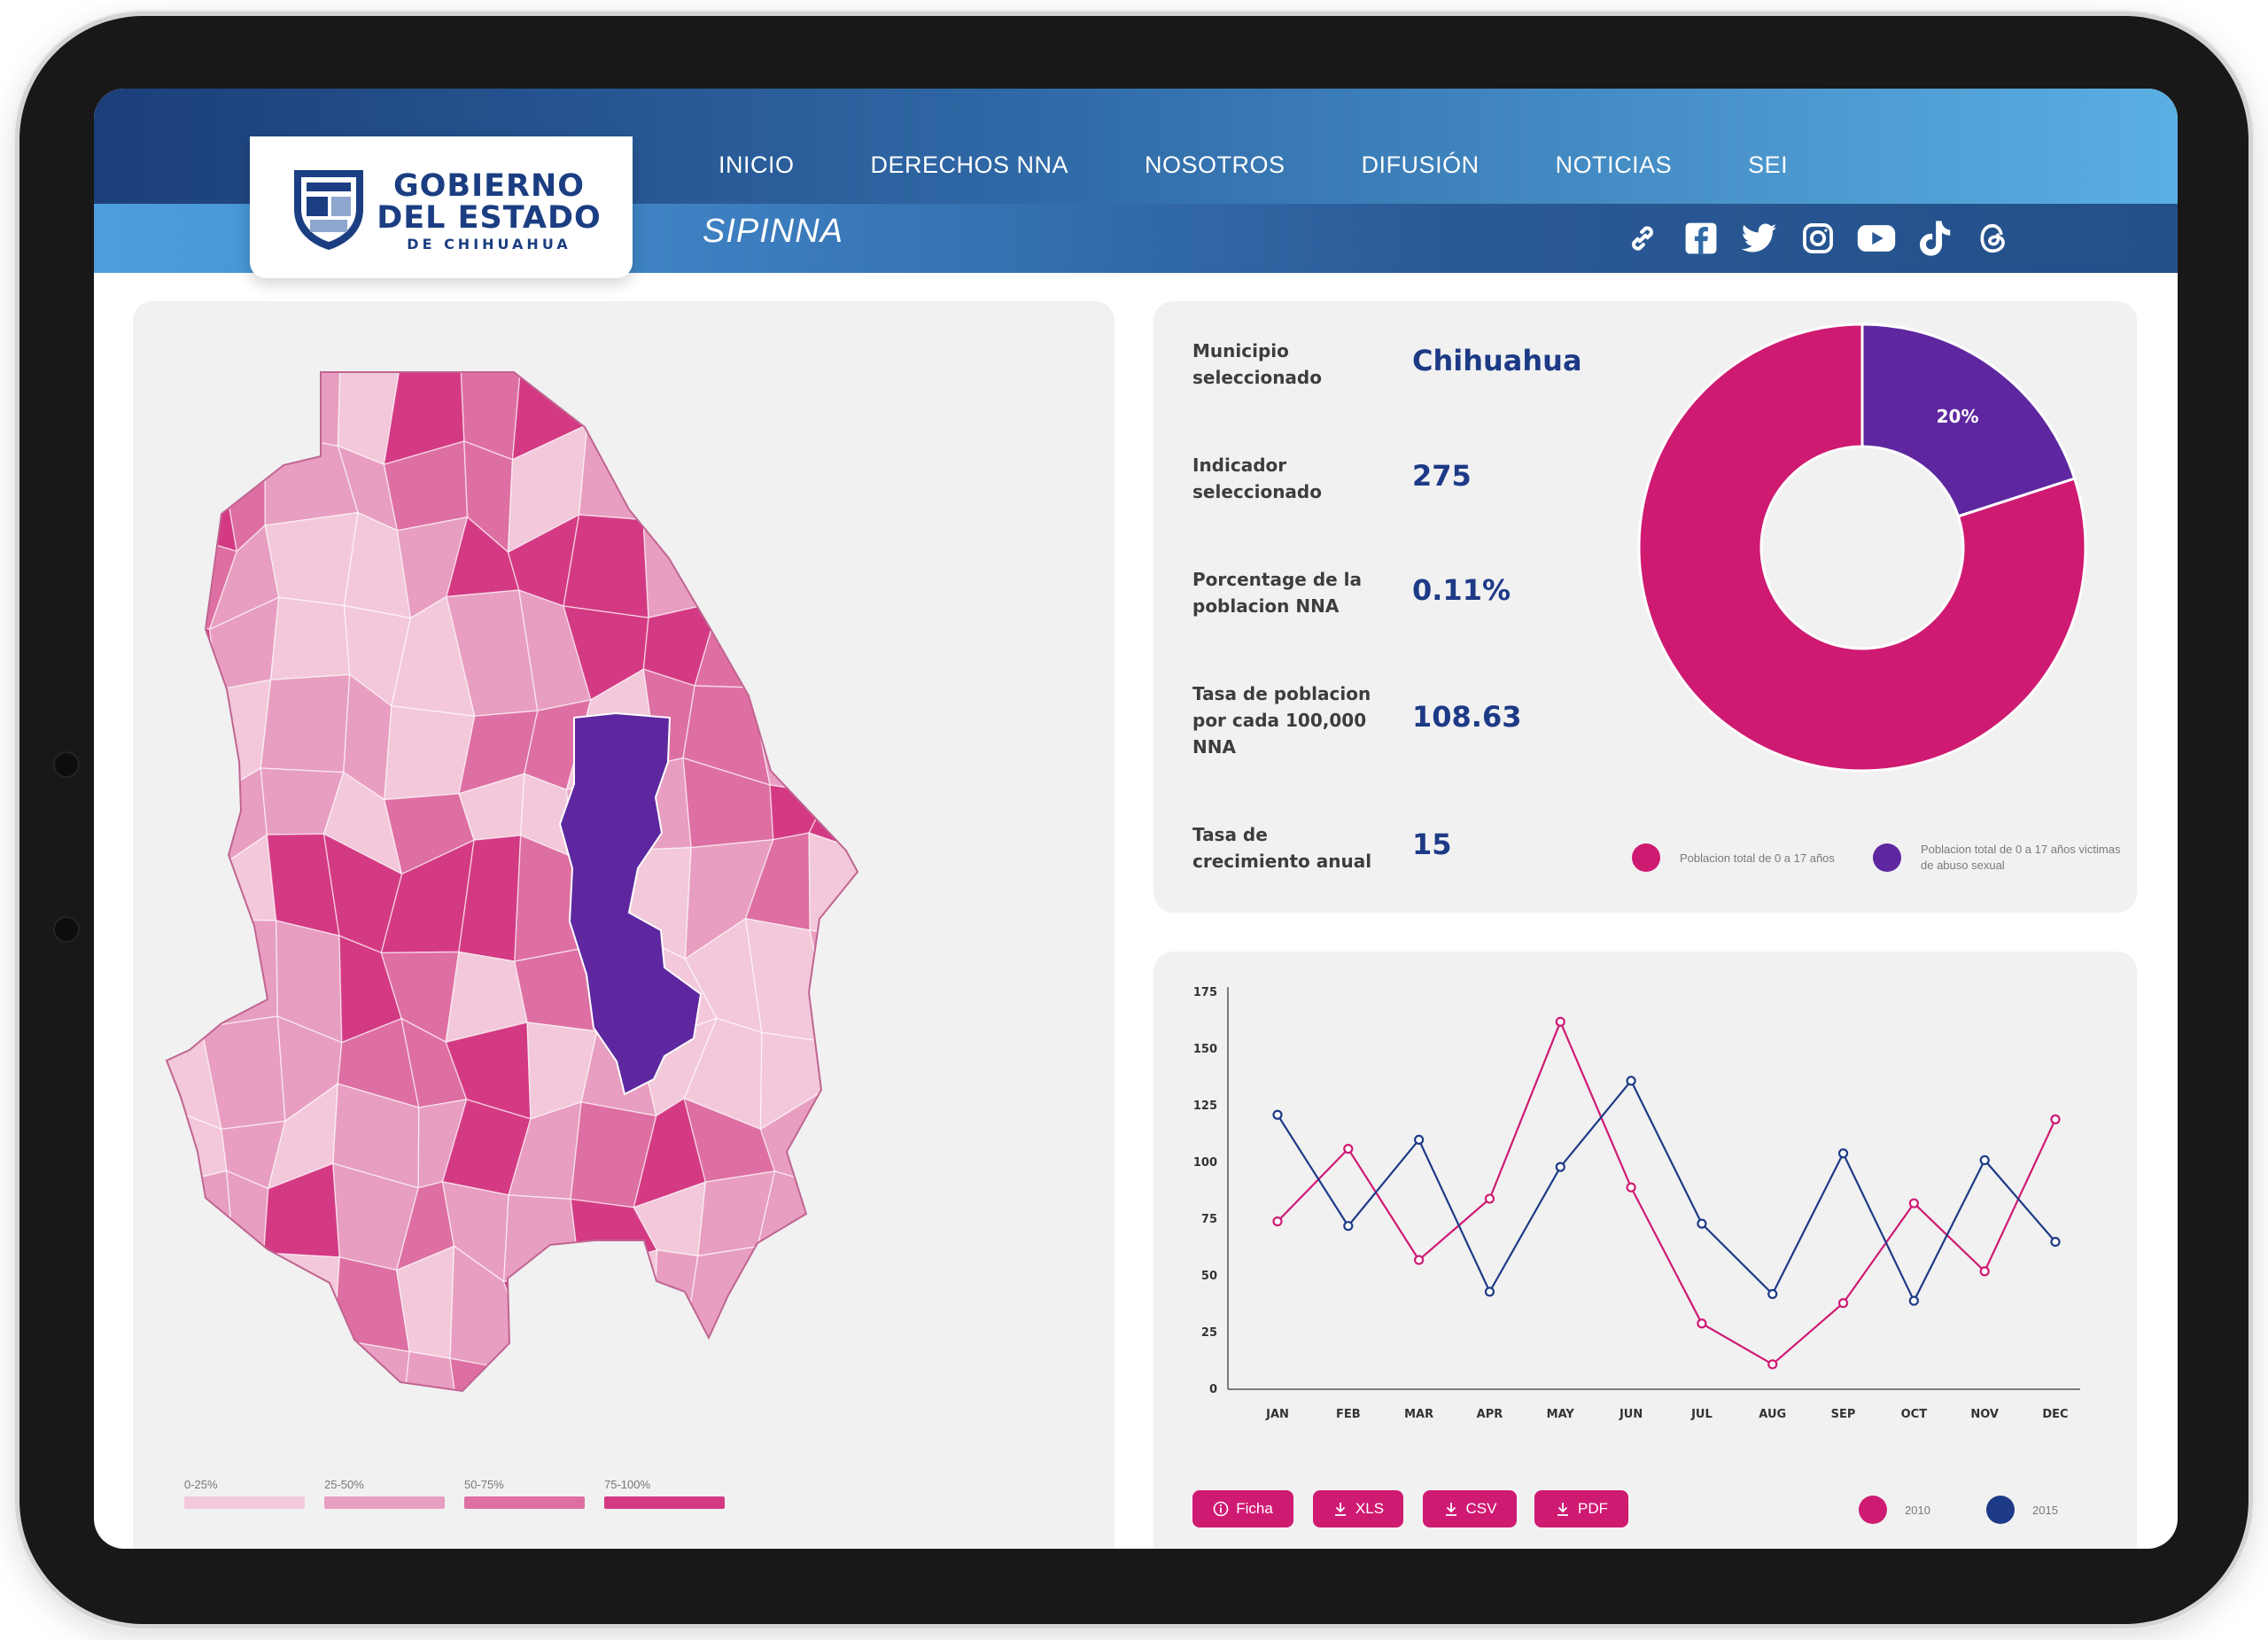 This screenshot has height=1640, width=2268. Describe the element at coordinates (1993, 238) in the screenshot. I see `threads-icon` at that location.